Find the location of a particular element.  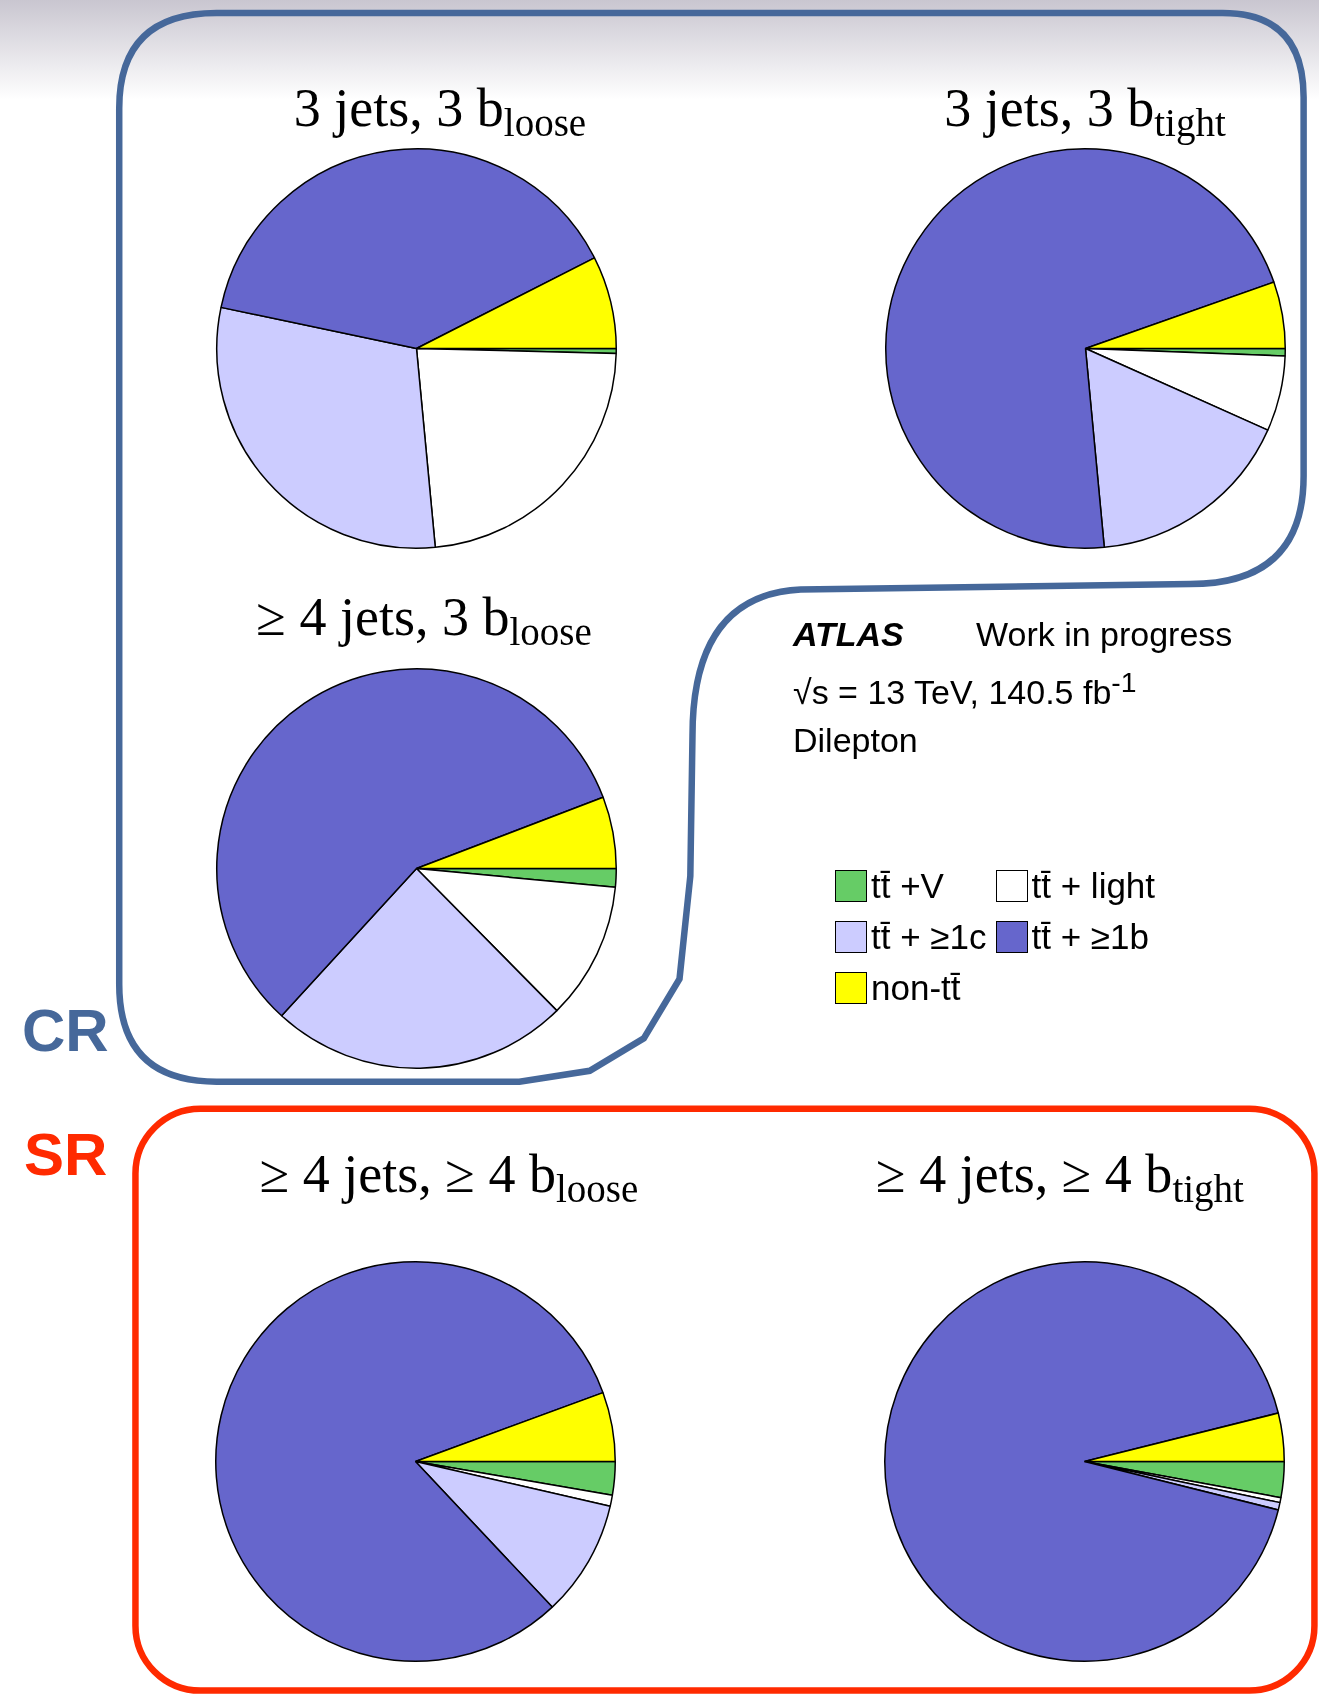

text: ATLAS is located at coordinates (848, 634).